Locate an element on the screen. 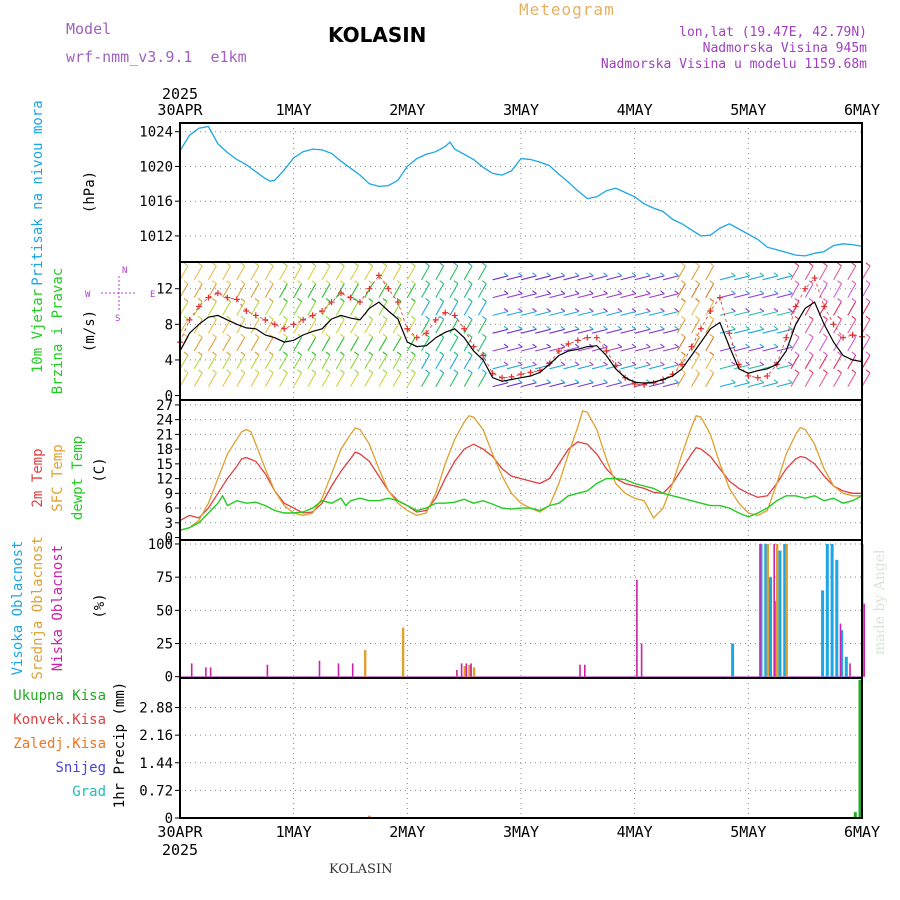 The height and width of the screenshot is (900, 900). elevation-label: Nadmorska Visina 945m is located at coordinates (784, 48).